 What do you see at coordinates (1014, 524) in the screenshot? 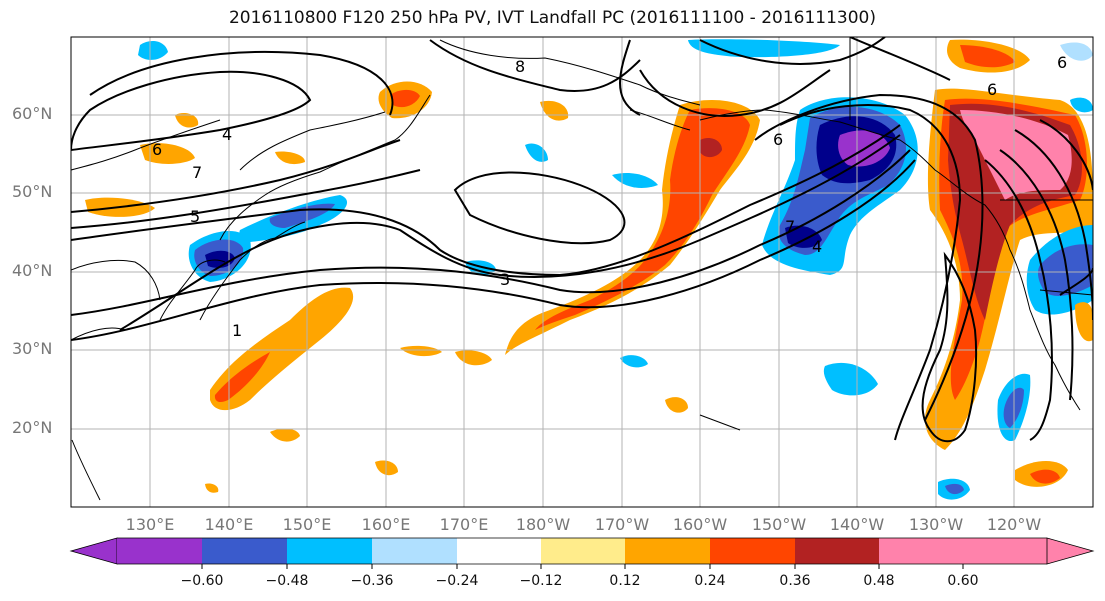
I see `lon-label: 120°W` at bounding box center [1014, 524].